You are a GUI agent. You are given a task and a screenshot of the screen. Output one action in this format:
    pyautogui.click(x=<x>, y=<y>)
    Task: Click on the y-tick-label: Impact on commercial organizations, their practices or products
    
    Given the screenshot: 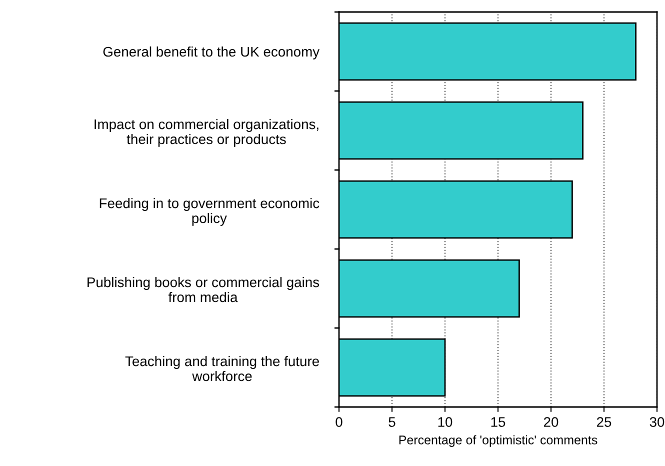 What is the action you would take?
    pyautogui.click(x=206, y=132)
    